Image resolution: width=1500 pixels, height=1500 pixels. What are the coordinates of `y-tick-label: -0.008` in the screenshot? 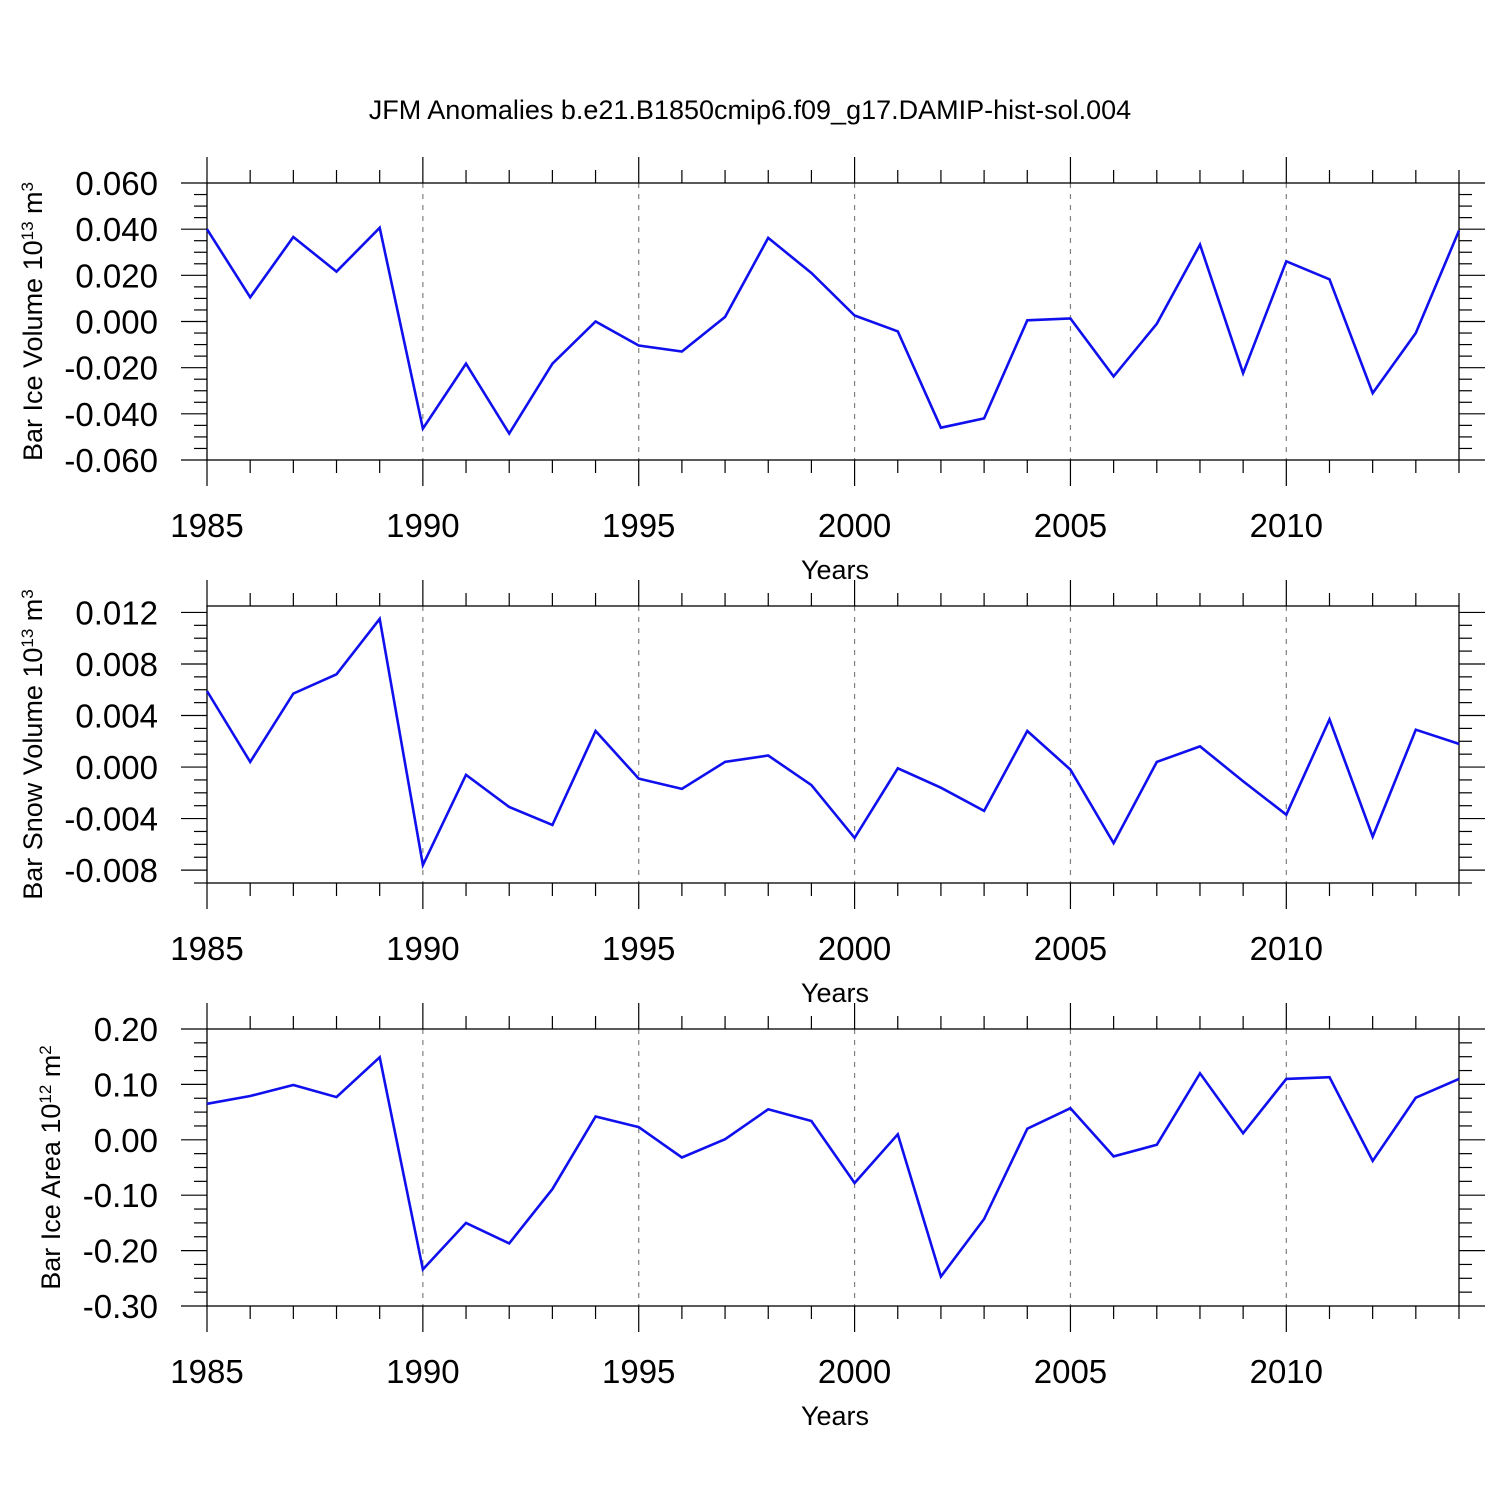 It's located at (111, 870).